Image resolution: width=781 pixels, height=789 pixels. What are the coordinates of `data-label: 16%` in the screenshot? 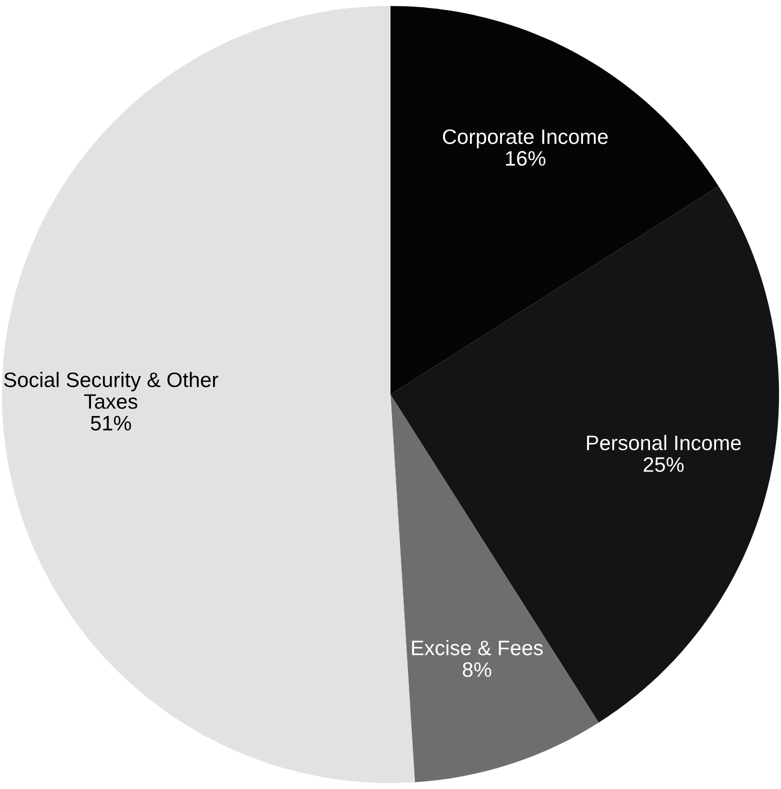 It's located at (526, 158).